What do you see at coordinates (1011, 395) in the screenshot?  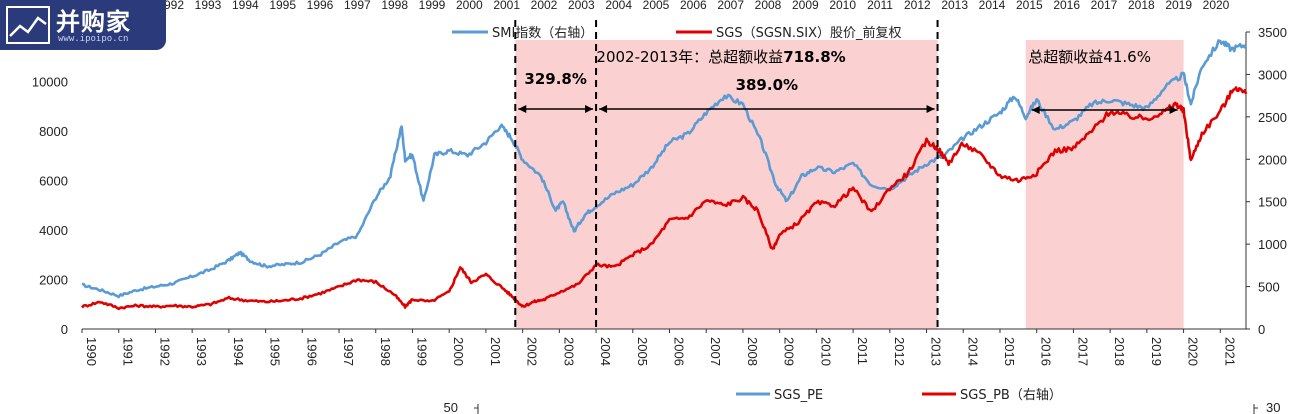 I see `chart2-legend-label-1: SGS_PB（右轴）` at bounding box center [1011, 395].